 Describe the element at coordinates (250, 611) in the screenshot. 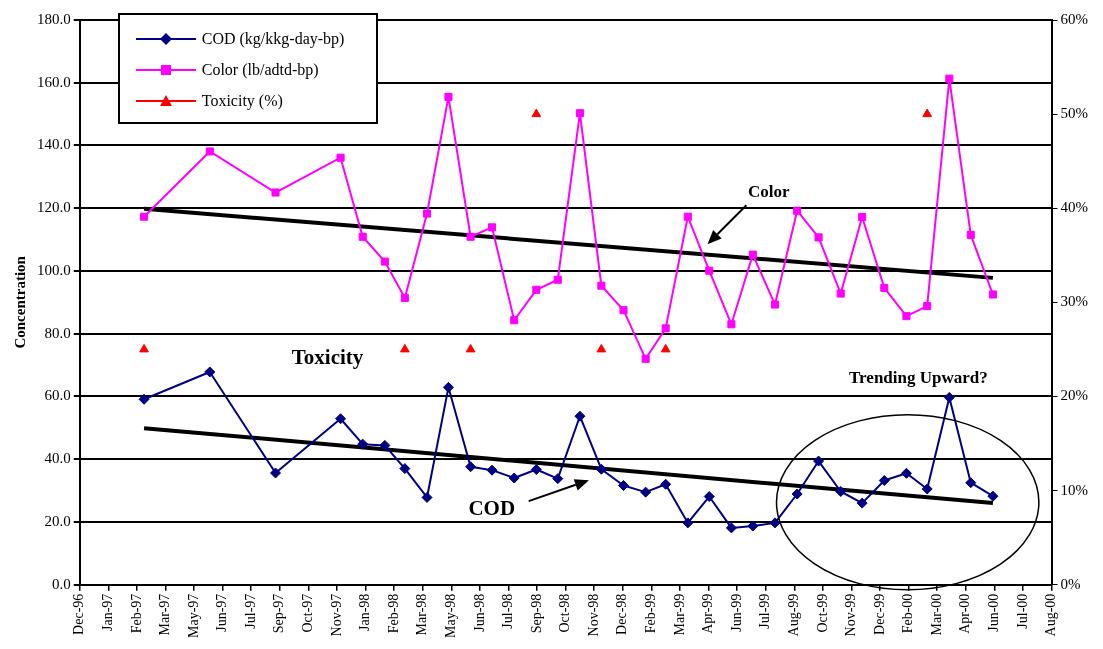

I see `x-tick-label: Jul-97` at that location.